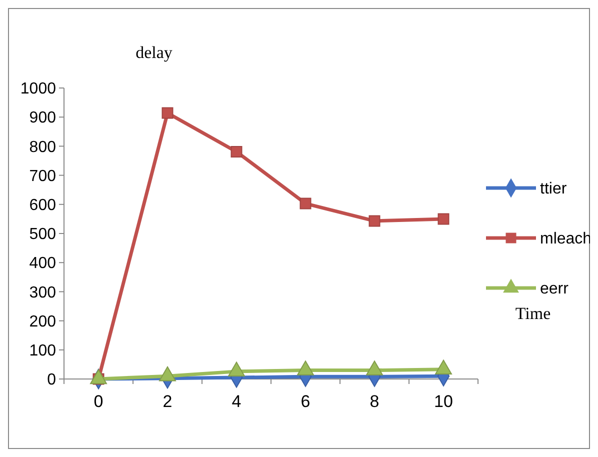 This screenshot has width=598, height=457. What do you see at coordinates (443, 401) in the screenshot?
I see `x-tick-label: 10` at bounding box center [443, 401].